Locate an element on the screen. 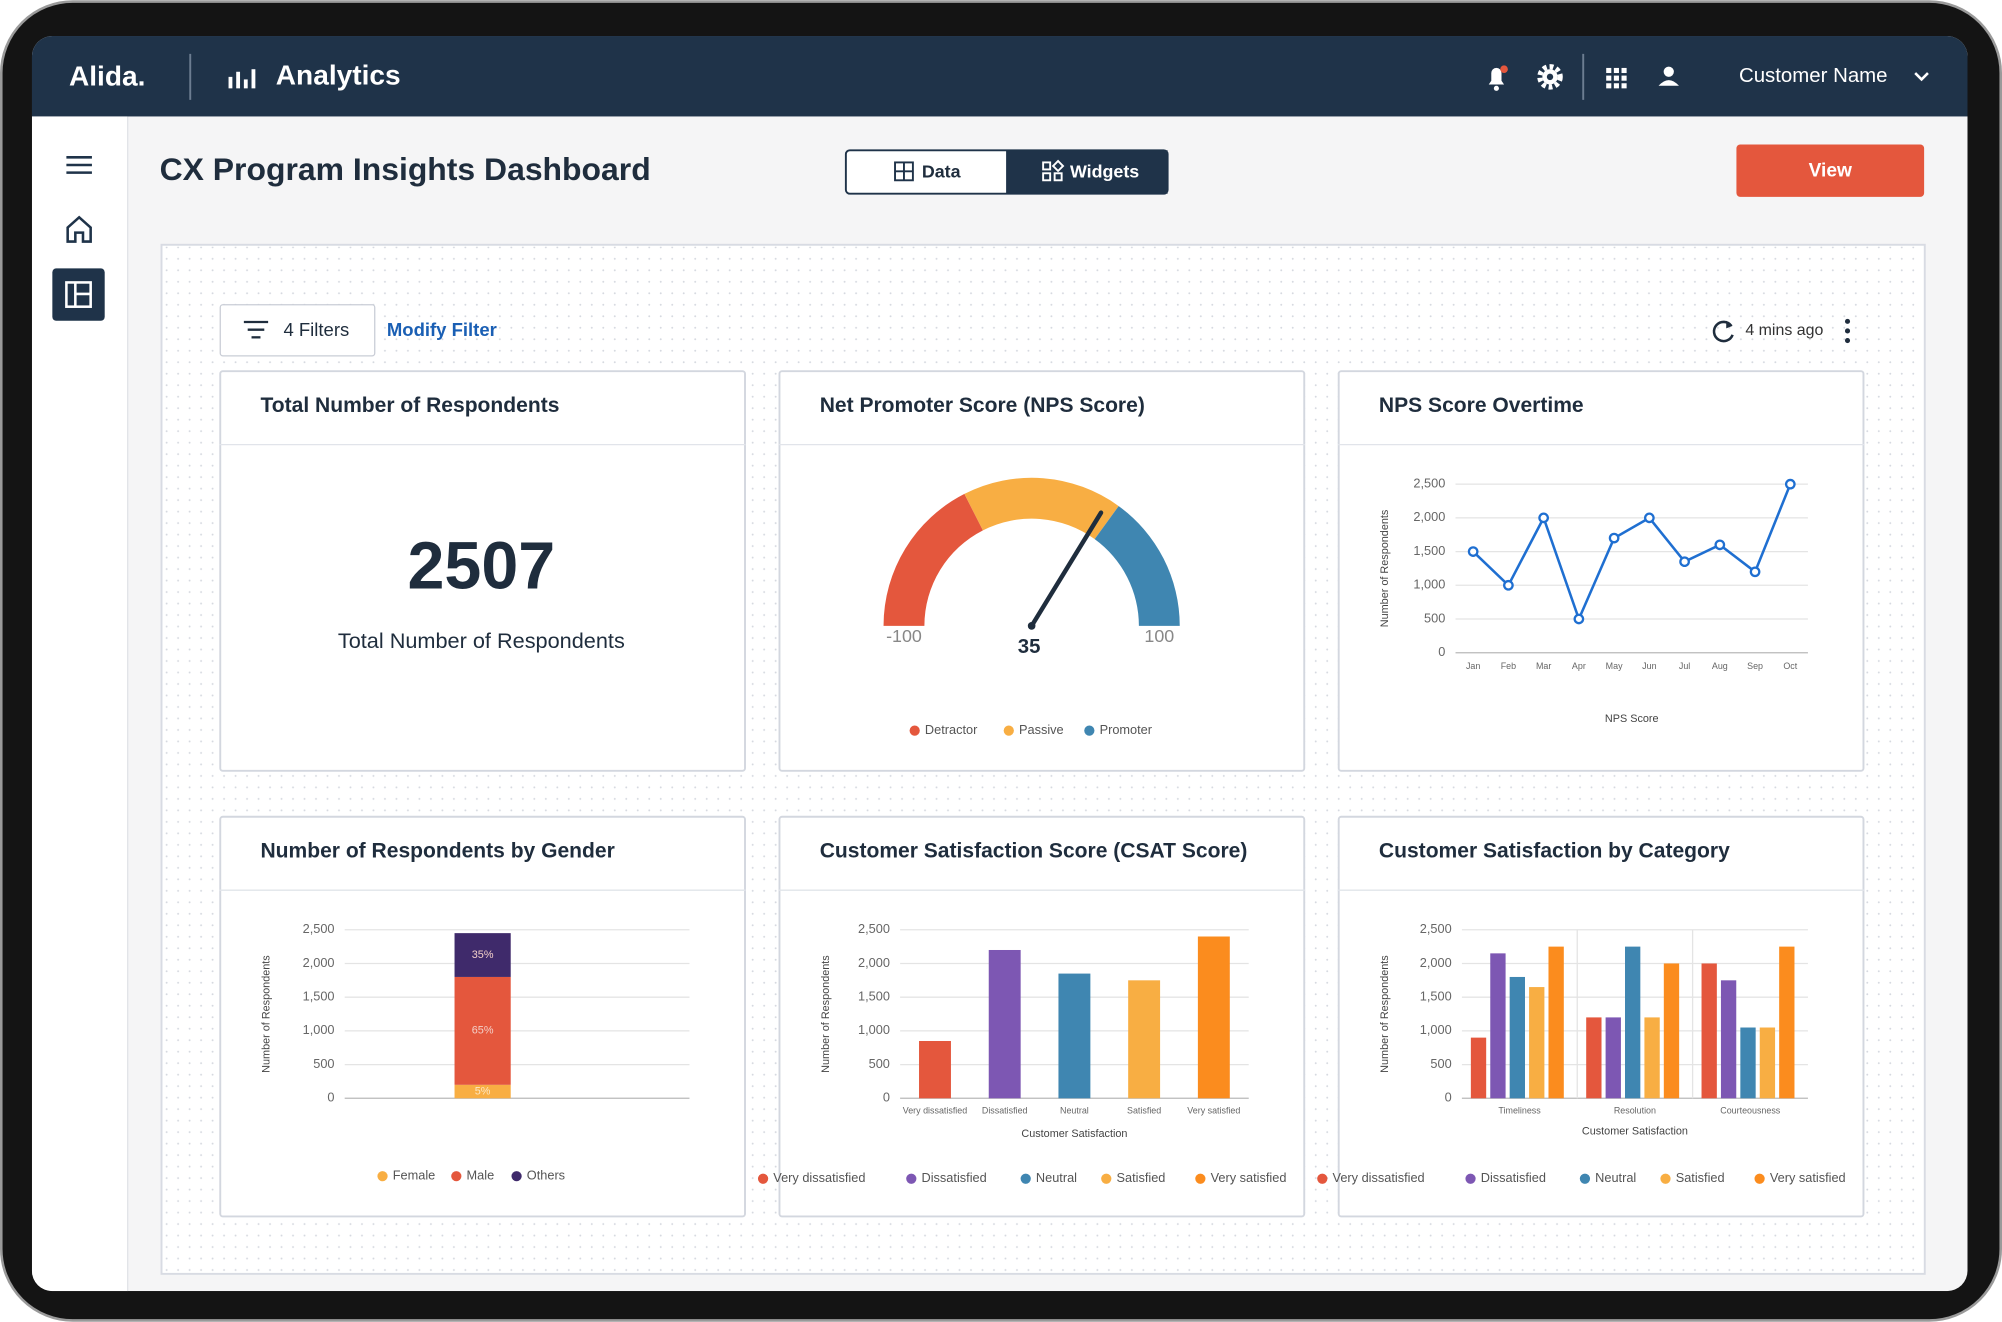  x-tick-label: Oct is located at coordinates (1790, 666).